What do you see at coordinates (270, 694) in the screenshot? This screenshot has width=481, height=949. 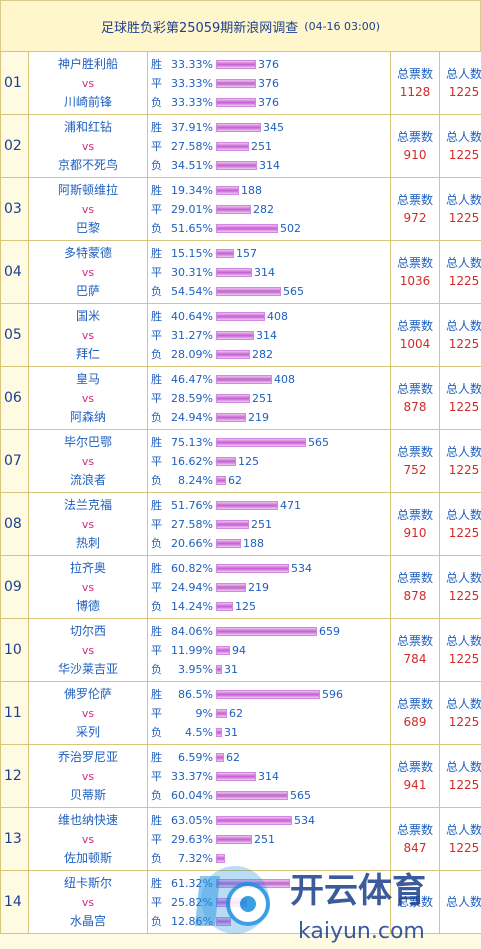 I see `stat-win: 胜 86.5% 596` at bounding box center [270, 694].